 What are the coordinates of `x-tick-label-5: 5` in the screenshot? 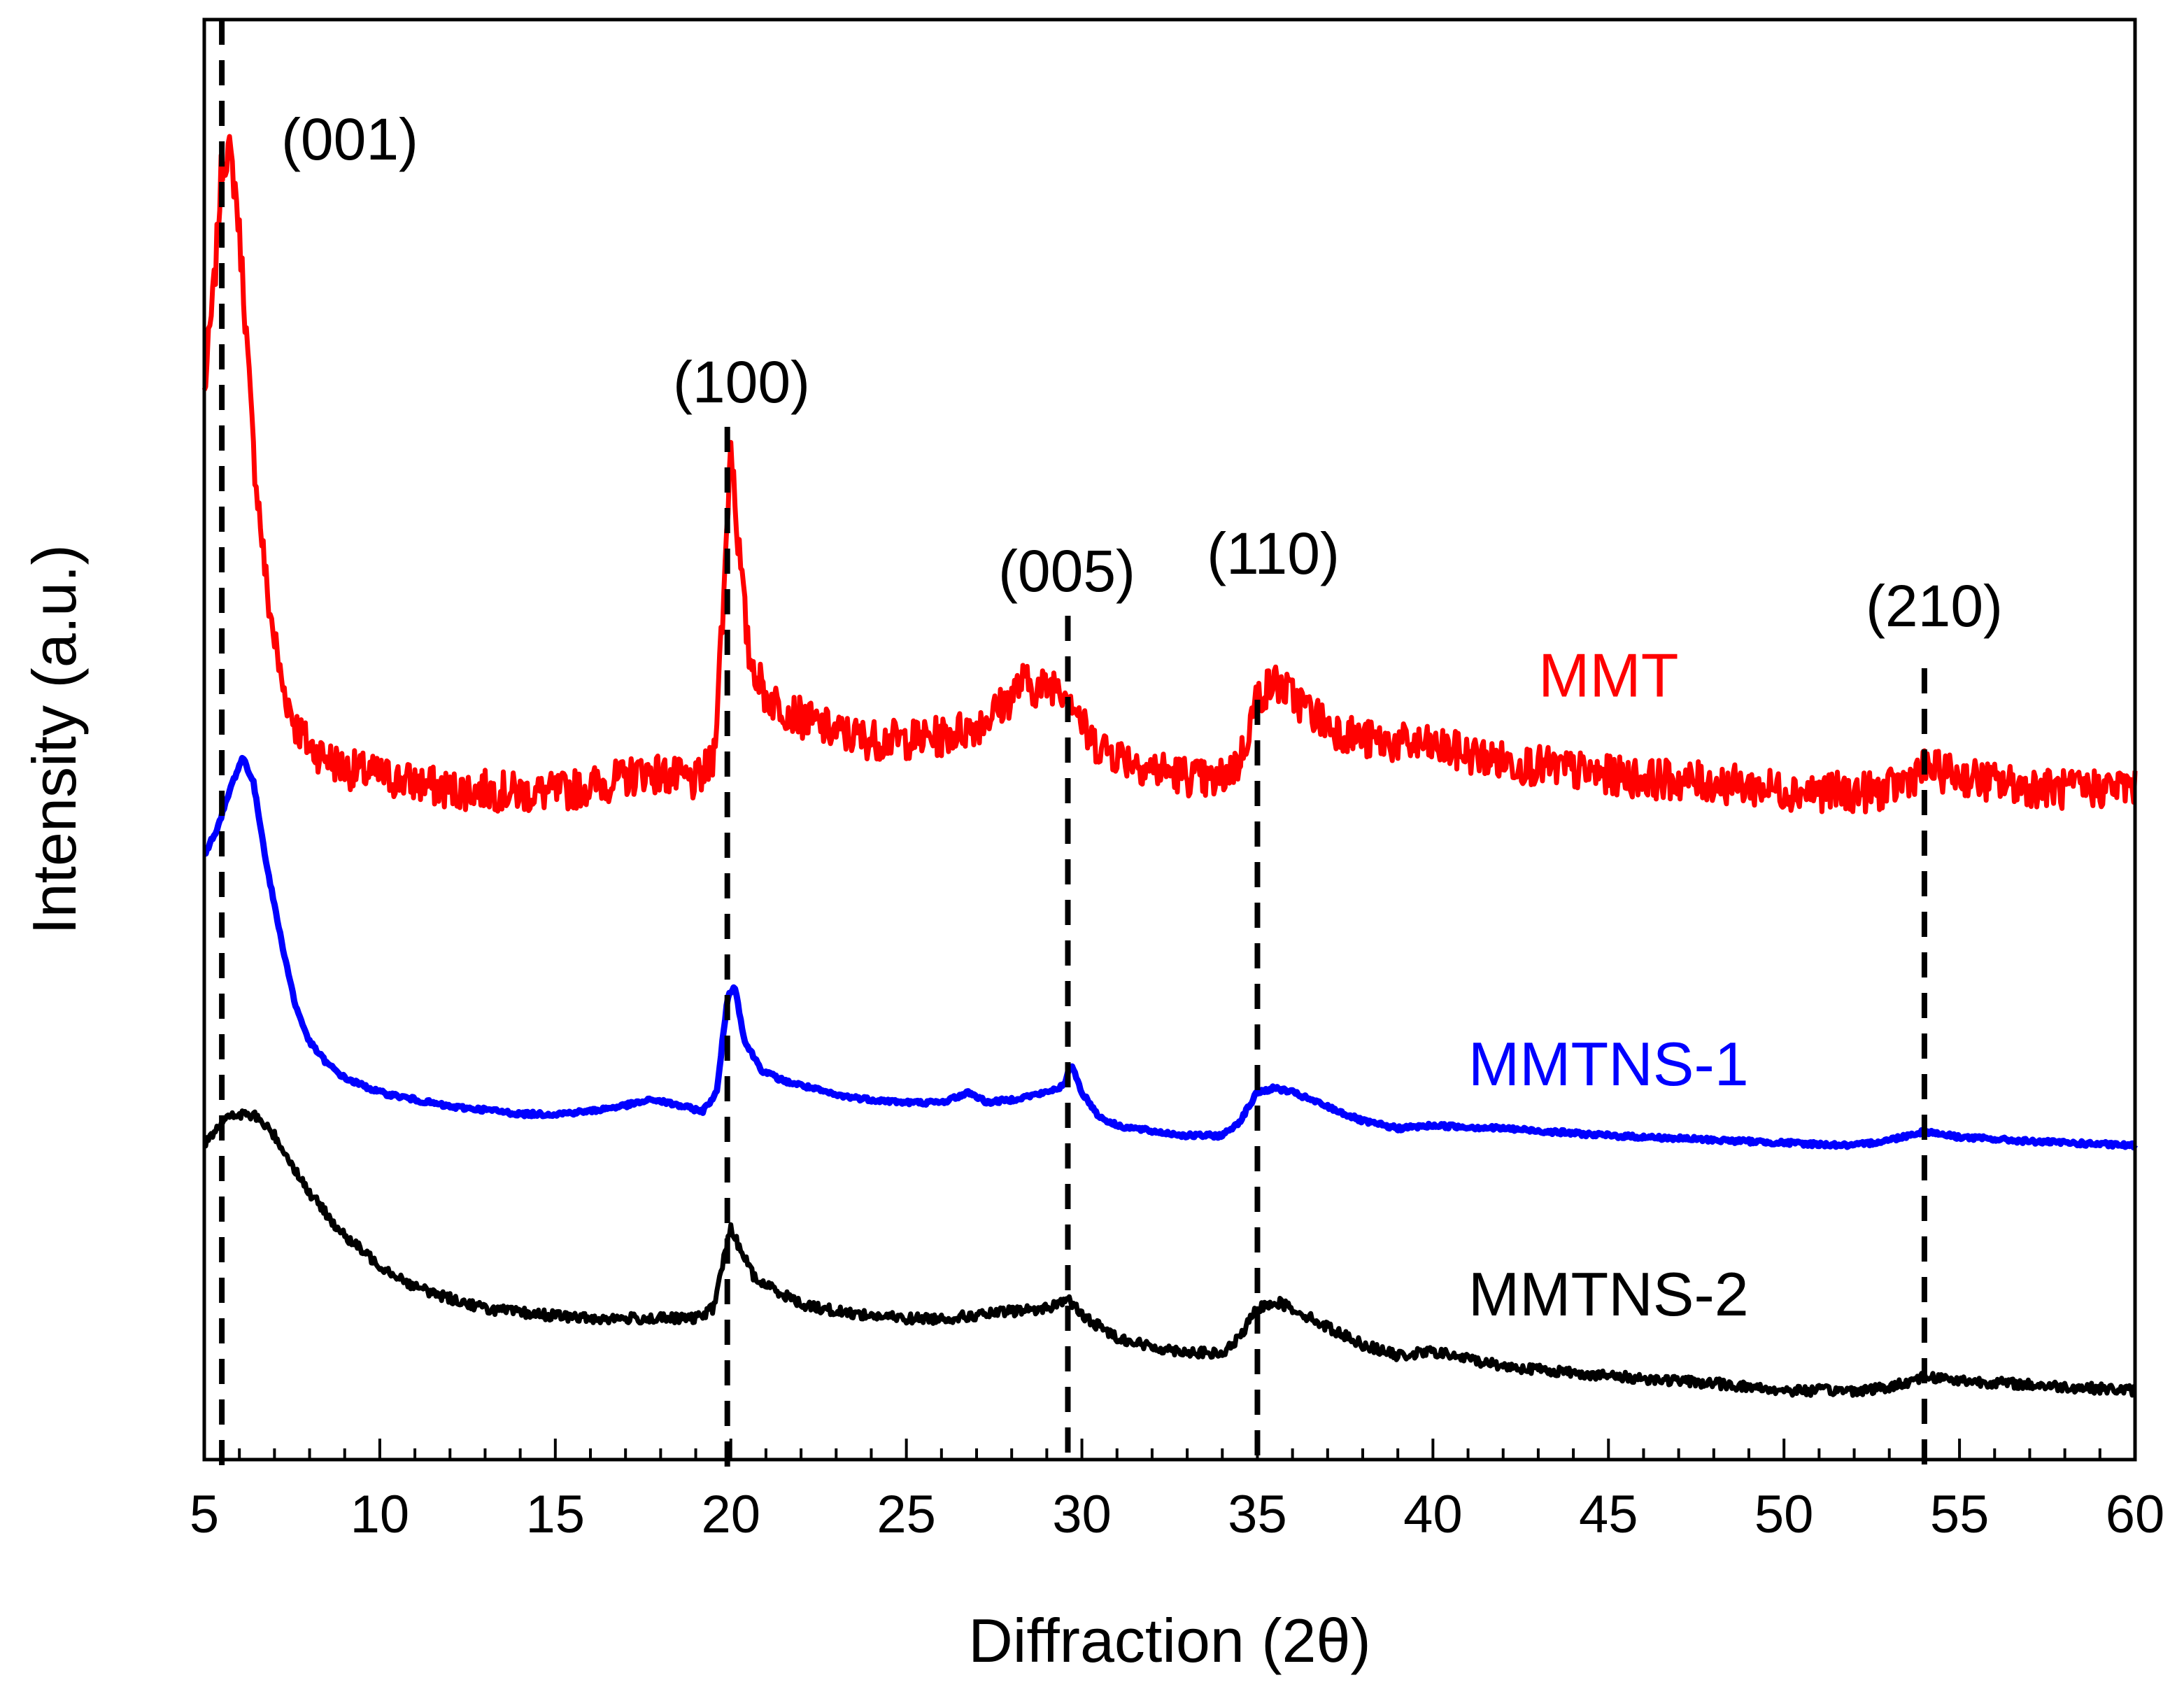 It's located at (205, 1514).